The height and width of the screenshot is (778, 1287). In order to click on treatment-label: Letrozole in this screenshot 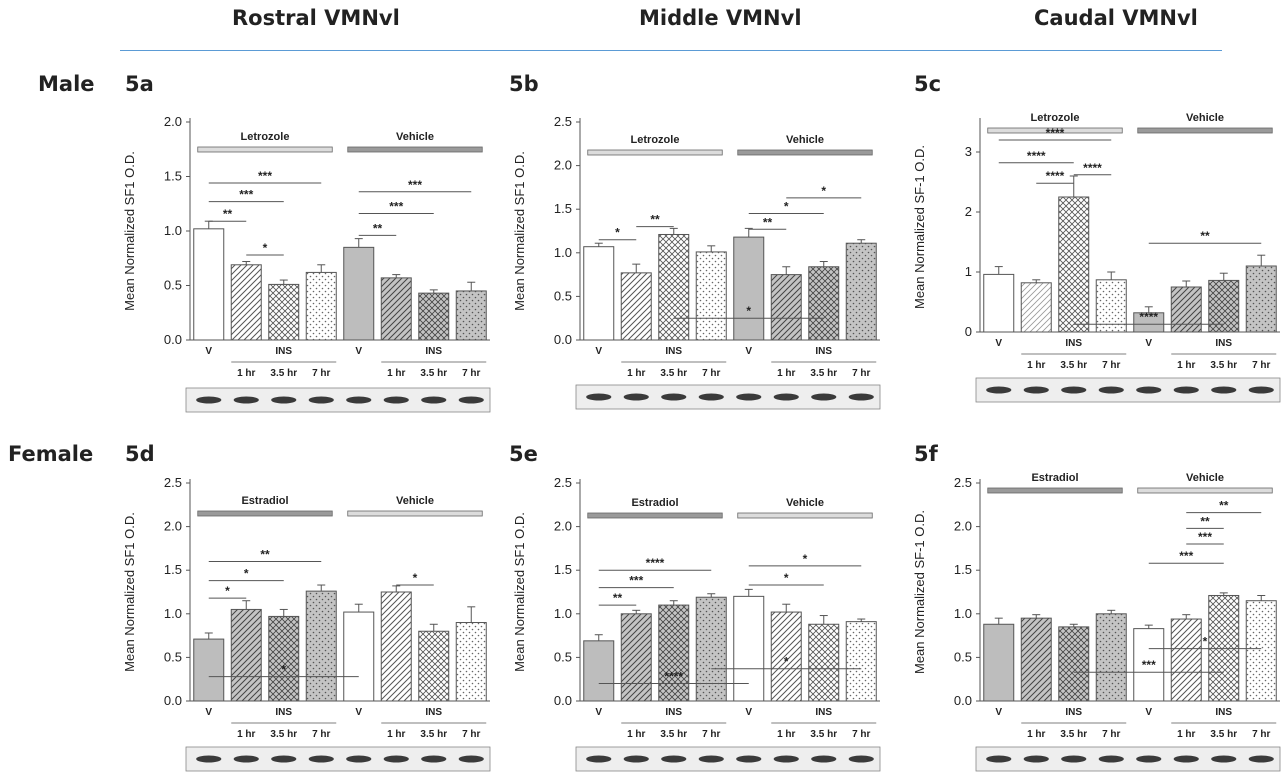, I will do `click(655, 140)`.